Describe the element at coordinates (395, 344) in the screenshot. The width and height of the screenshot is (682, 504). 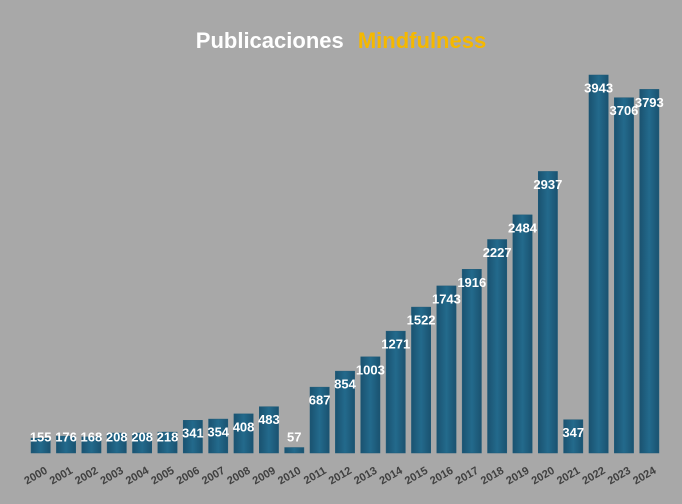
I see `value-label: 1271` at that location.